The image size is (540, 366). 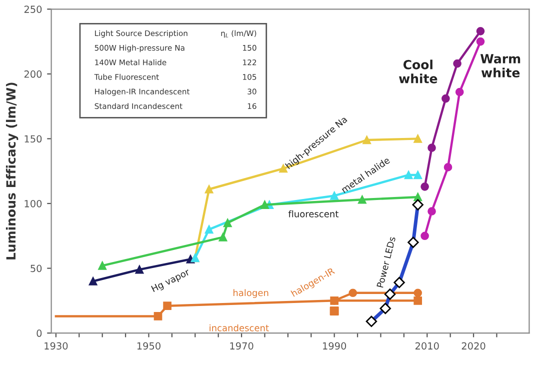 What do you see at coordinates (239, 328) in the screenshot?
I see `text: incandescent` at bounding box center [239, 328].